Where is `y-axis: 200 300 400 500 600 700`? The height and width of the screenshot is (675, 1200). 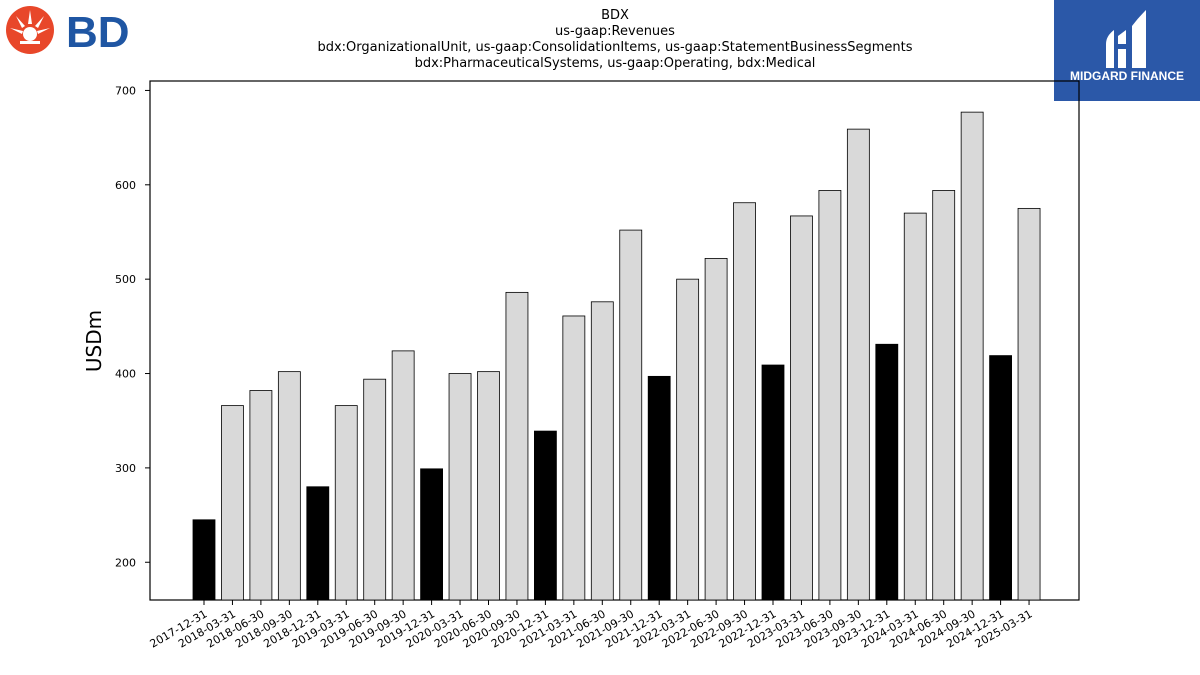 y-axis: 200 300 400 500 600 700 is located at coordinates (132, 326).